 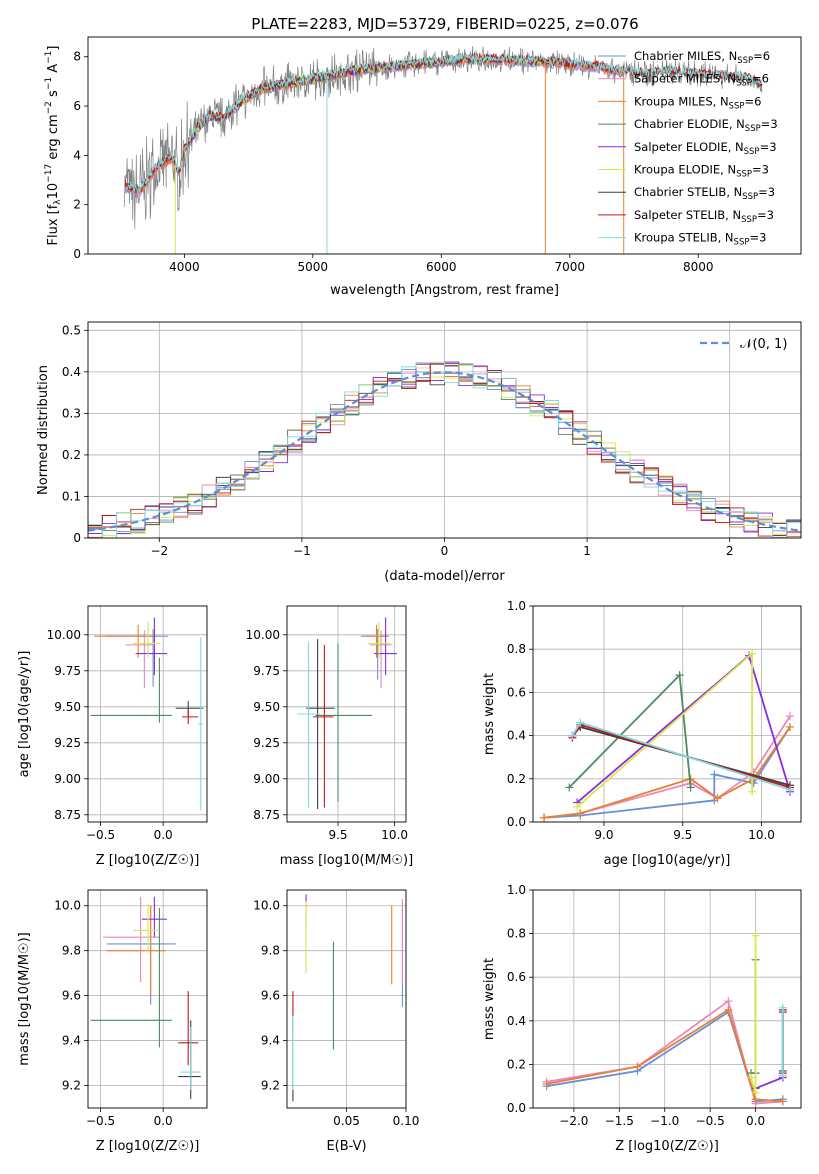 I want to click on normal-legend-label: 𝒩(0, 1), so click(x=763, y=344).